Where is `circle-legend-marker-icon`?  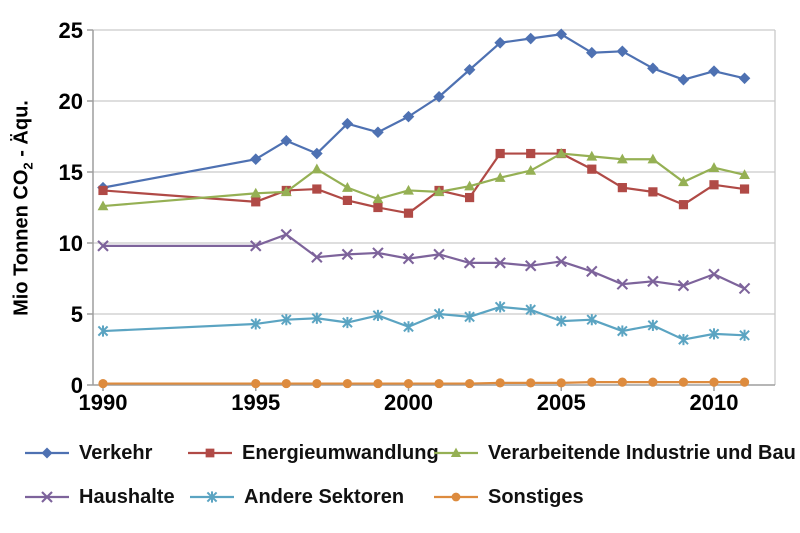 circle-legend-marker-icon is located at coordinates (456, 497).